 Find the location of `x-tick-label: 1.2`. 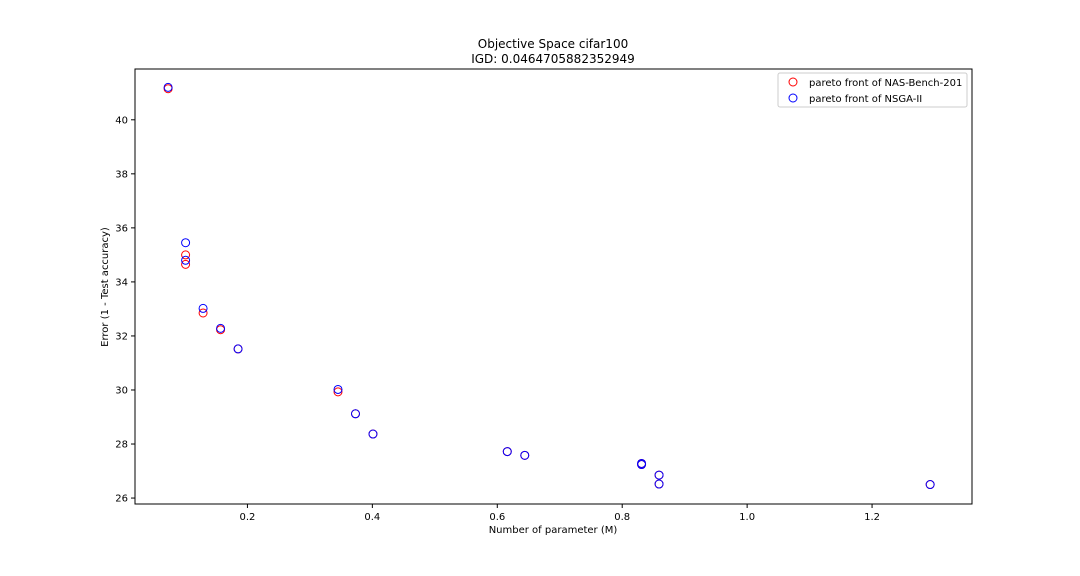

x-tick-label: 1.2 is located at coordinates (872, 517).